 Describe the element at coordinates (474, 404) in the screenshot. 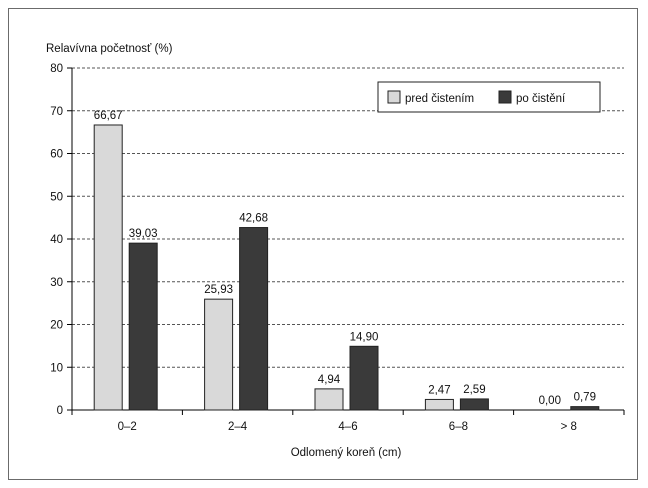

I see `bar-s1-c3` at that location.